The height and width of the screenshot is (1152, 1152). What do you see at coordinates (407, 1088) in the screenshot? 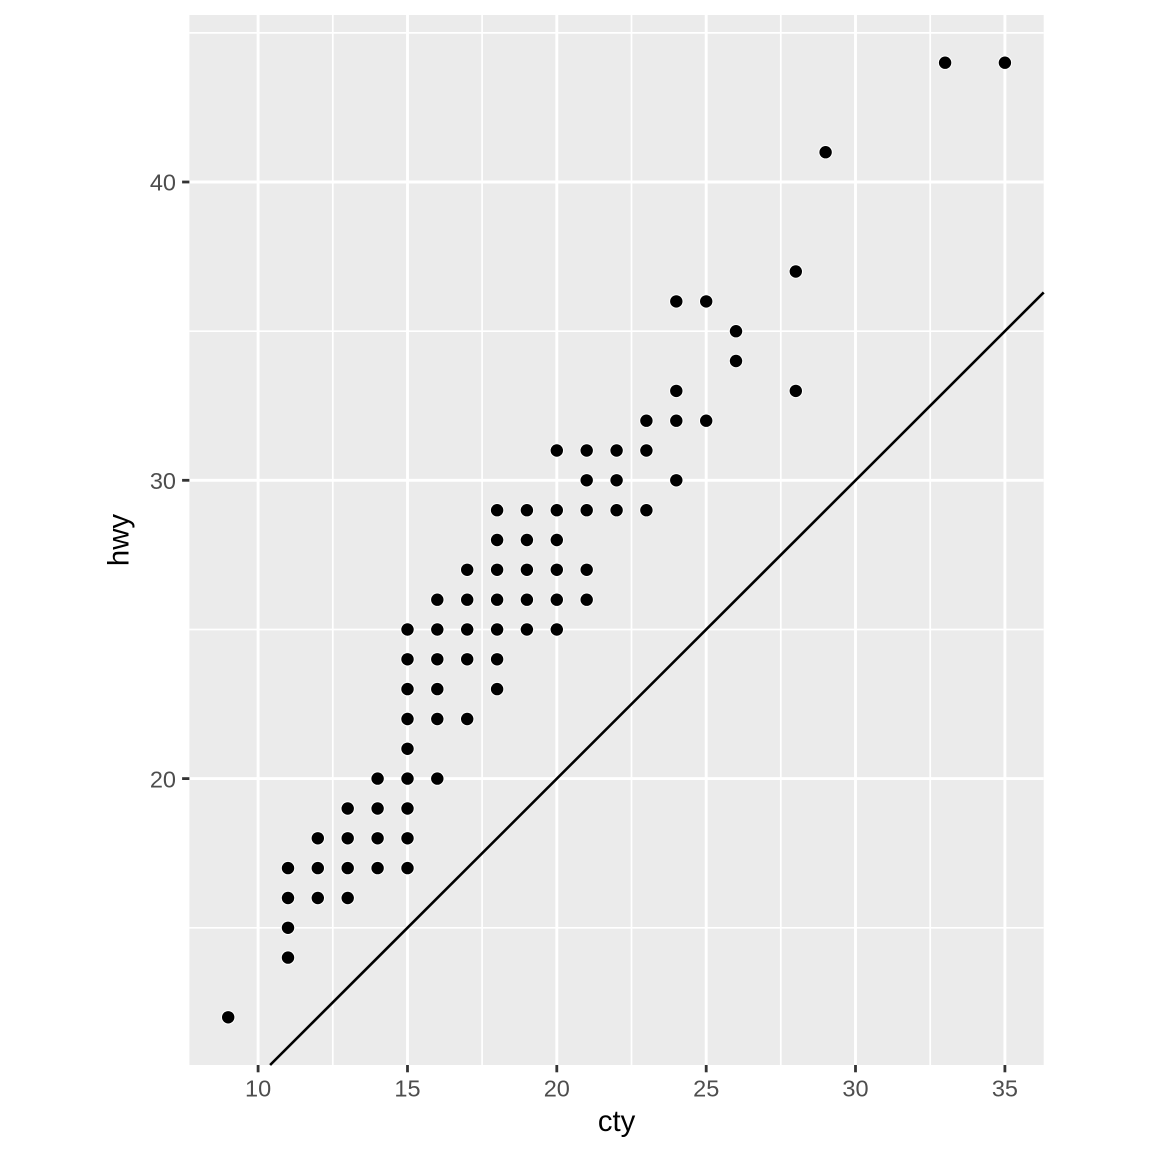
I see `svg-text: 15` at bounding box center [407, 1088].